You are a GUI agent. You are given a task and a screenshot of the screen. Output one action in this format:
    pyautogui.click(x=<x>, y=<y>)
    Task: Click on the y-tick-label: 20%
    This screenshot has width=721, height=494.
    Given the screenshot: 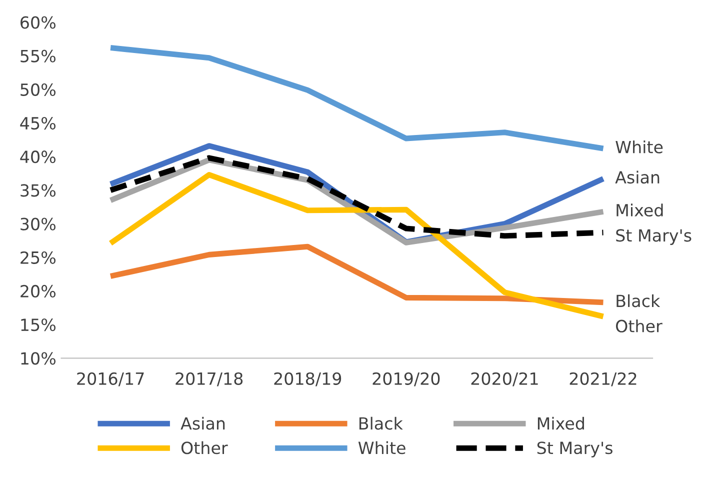 What is the action you would take?
    pyautogui.click(x=38, y=291)
    